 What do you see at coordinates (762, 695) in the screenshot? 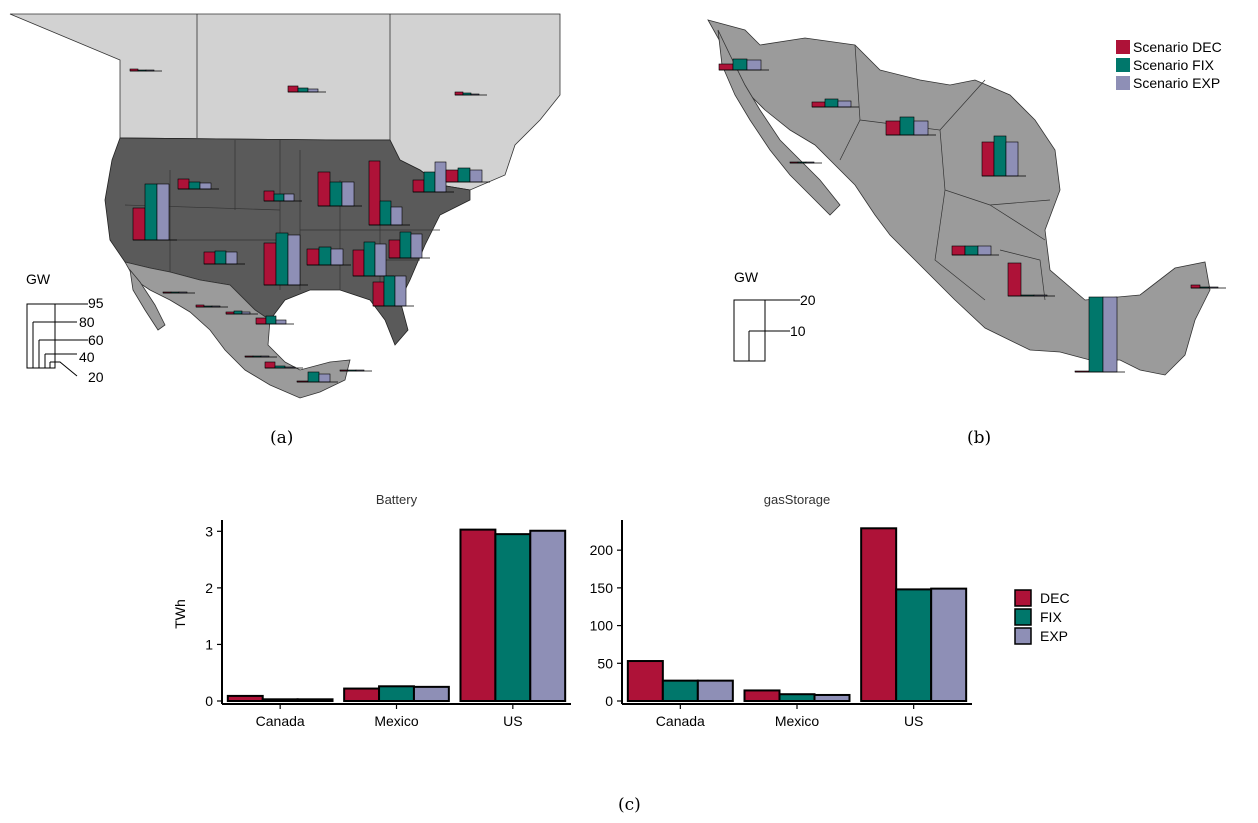
I see `chart-gasstorage-bar-mexico-dec` at bounding box center [762, 695].